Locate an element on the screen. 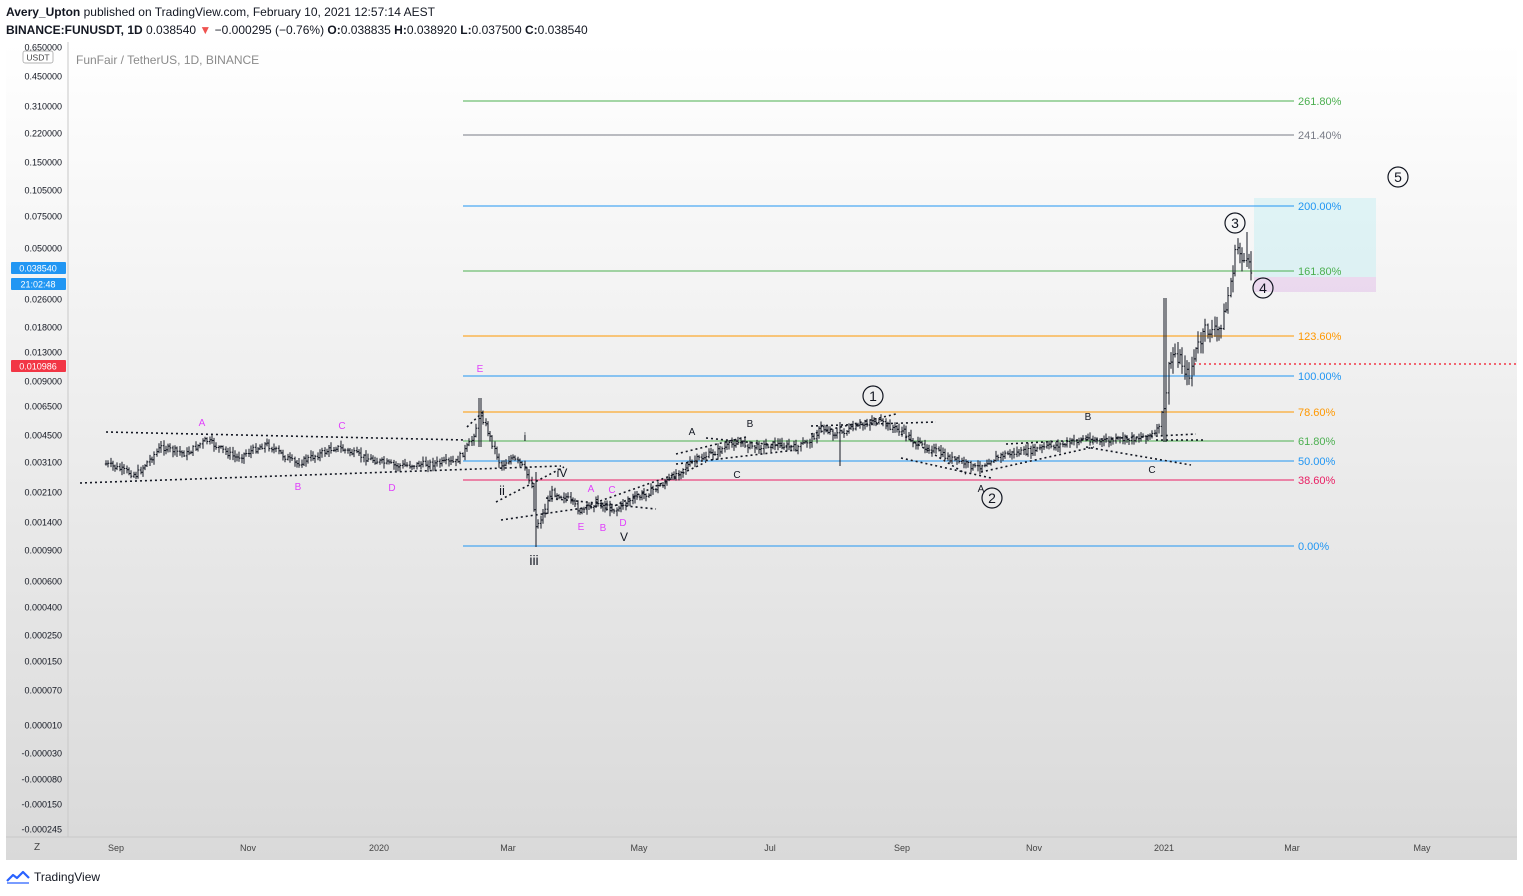 This screenshot has width=1523, height=896. close-label: C: is located at coordinates (531, 30).